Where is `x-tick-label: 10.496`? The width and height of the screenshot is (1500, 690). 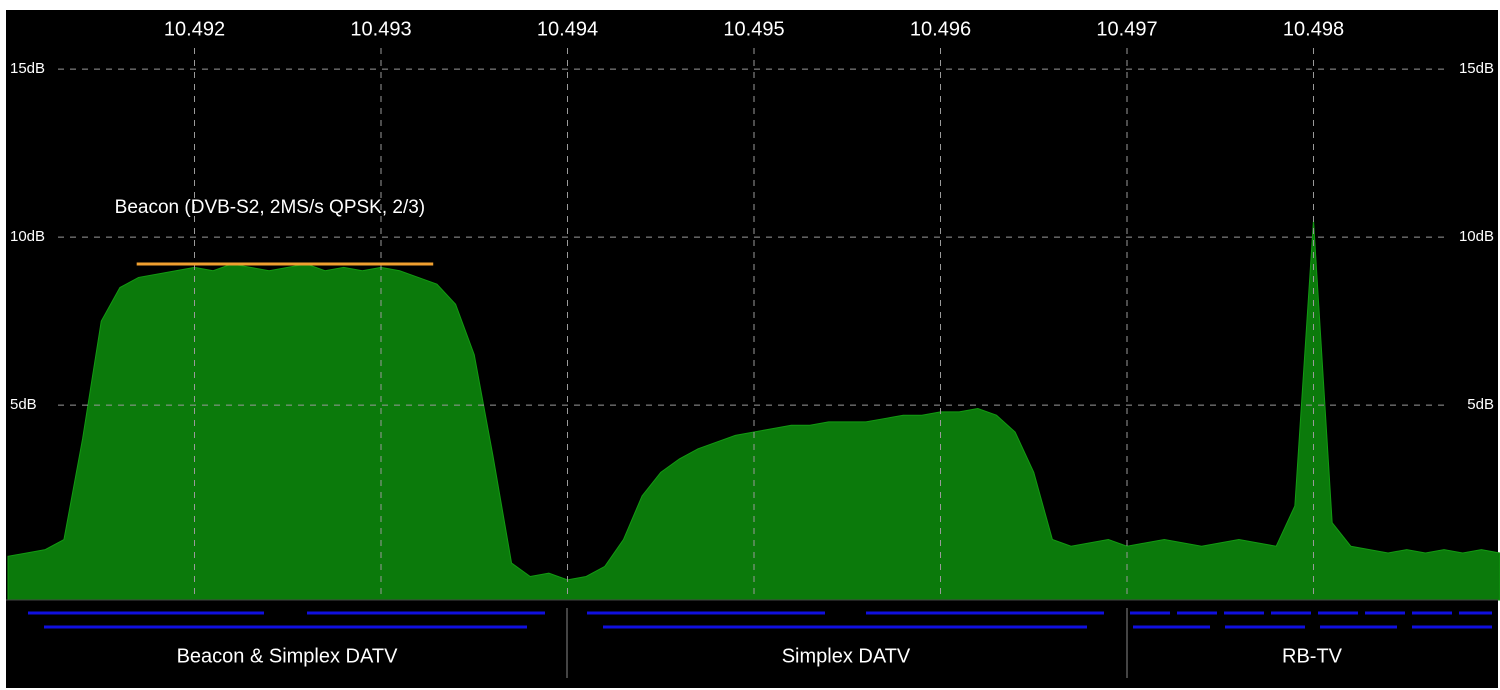
x-tick-label: 10.496 is located at coordinates (940, 29).